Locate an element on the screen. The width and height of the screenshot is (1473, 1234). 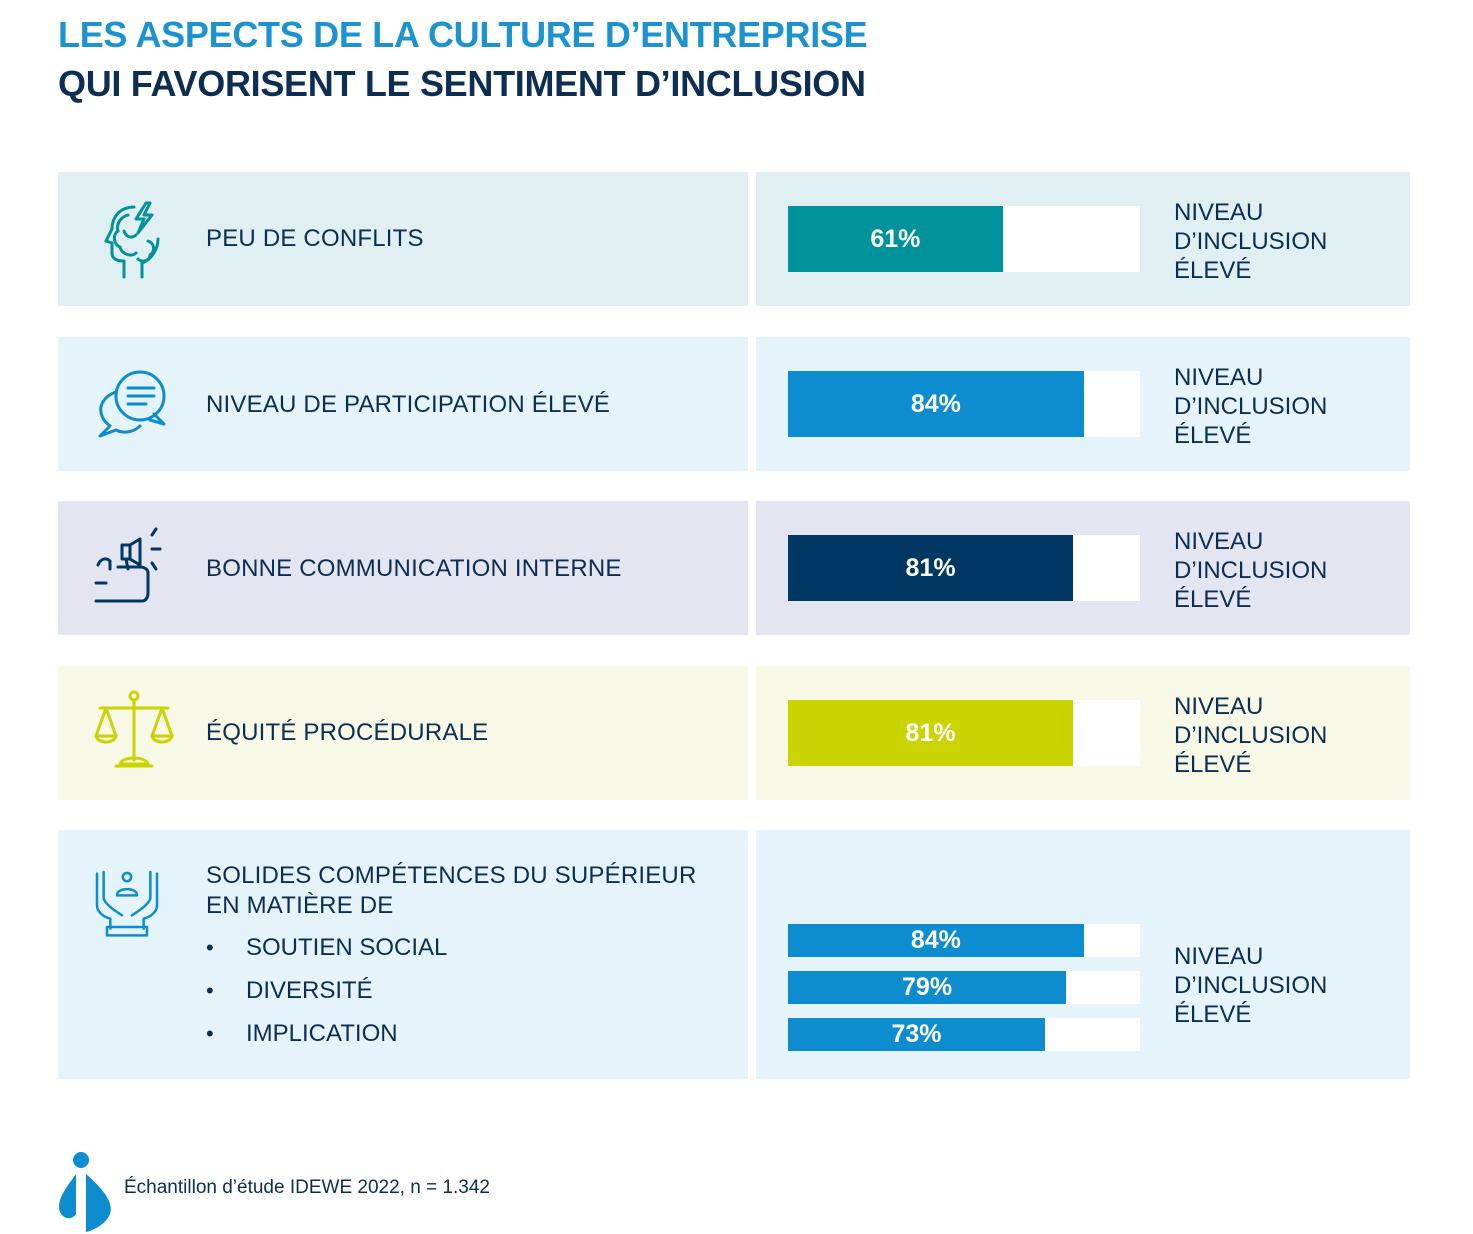
row-value-cell: 84% 79% 73% NIVEAU D’INCLUSION ÉLEVÉ is located at coordinates (1083, 954).